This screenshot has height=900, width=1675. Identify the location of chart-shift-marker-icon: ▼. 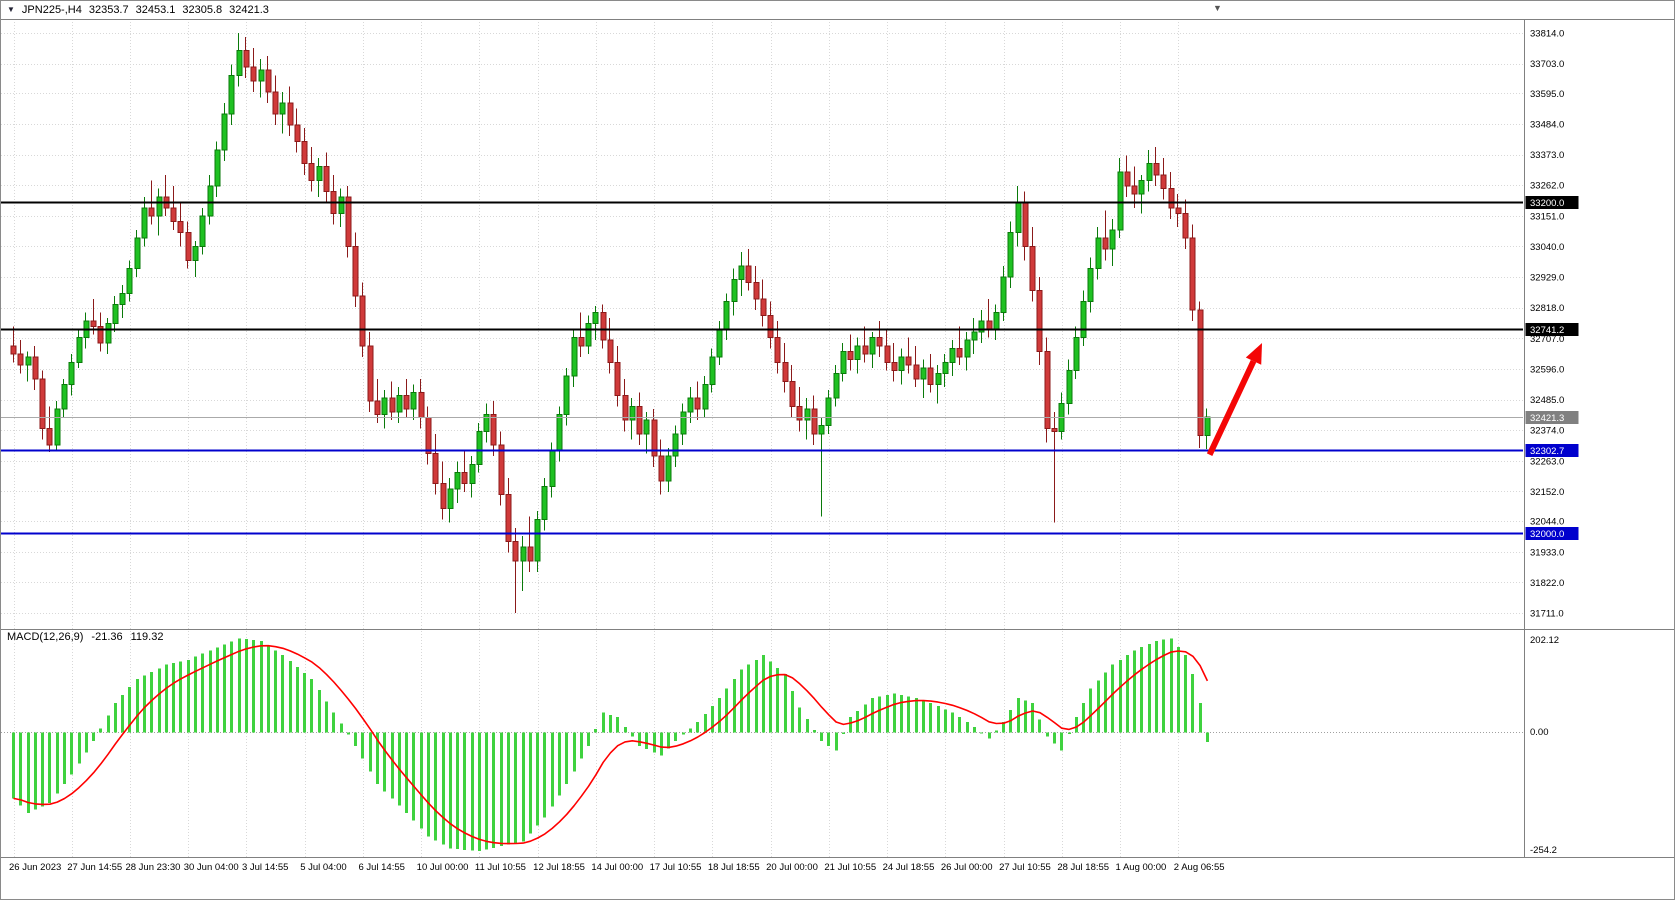
(1217, 8).